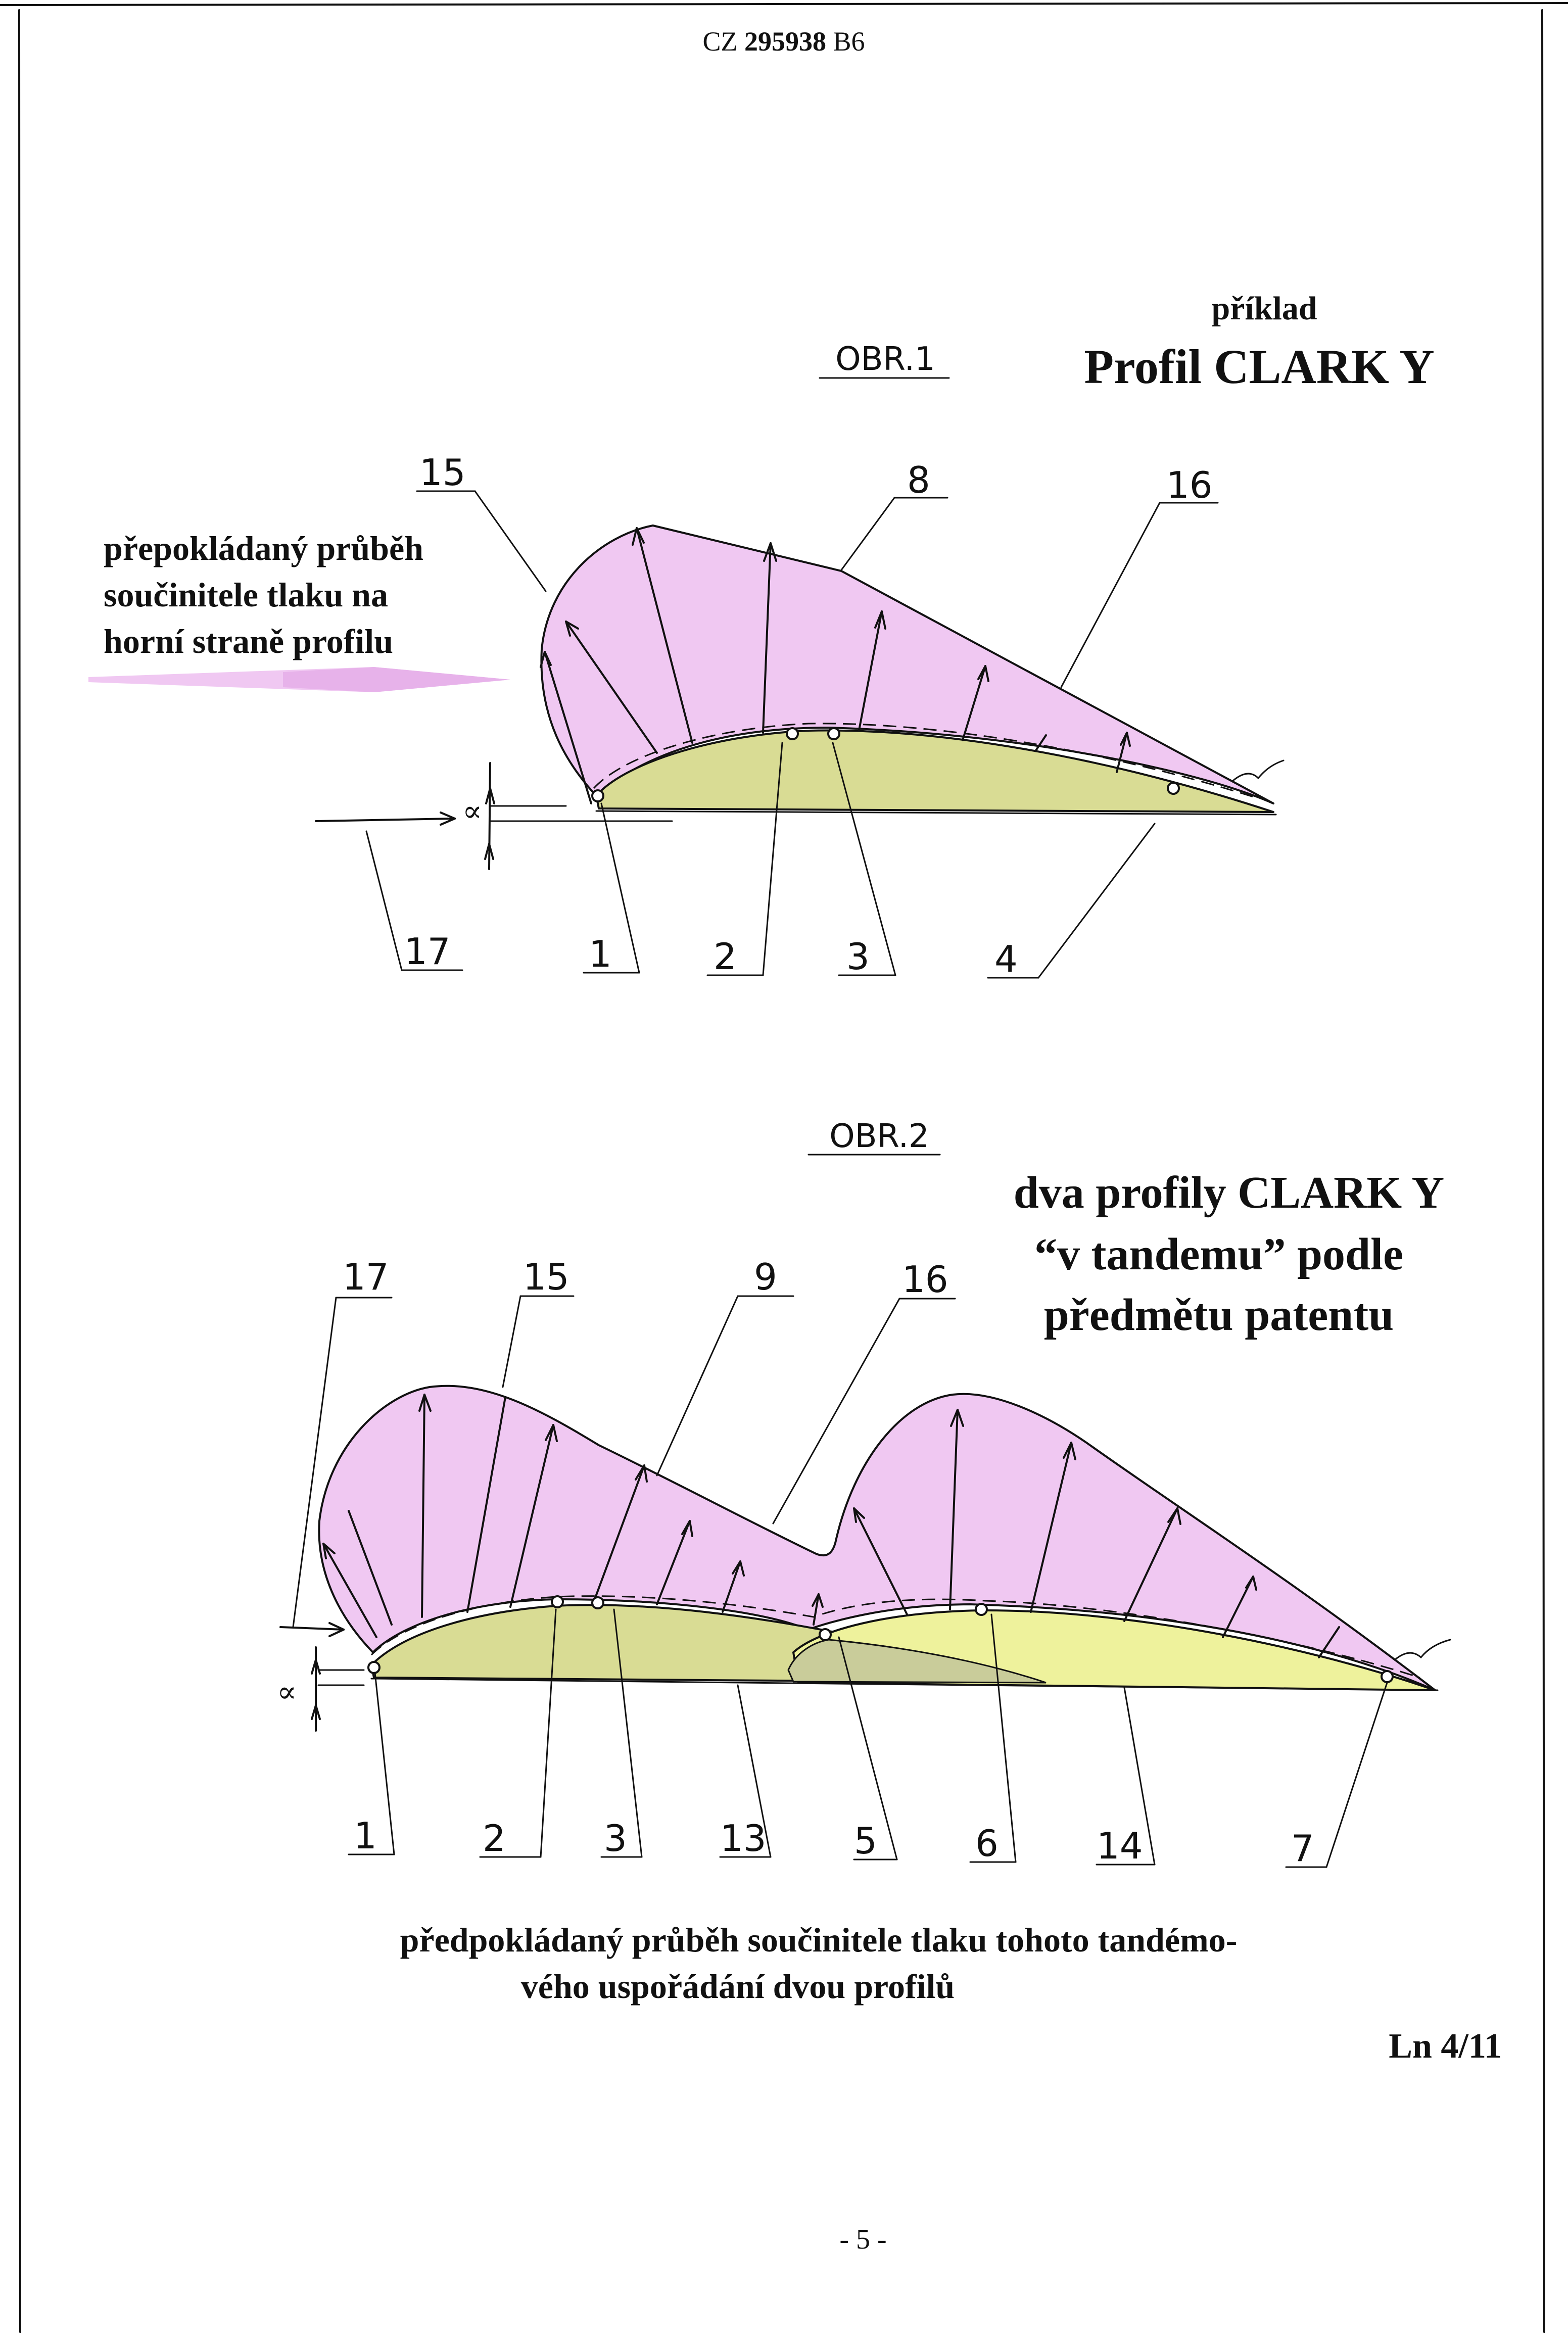 This screenshot has height=2336, width=1568. Describe the element at coordinates (783, 41) in the screenshot. I see `patent-header: CZ 295938 B6` at that location.